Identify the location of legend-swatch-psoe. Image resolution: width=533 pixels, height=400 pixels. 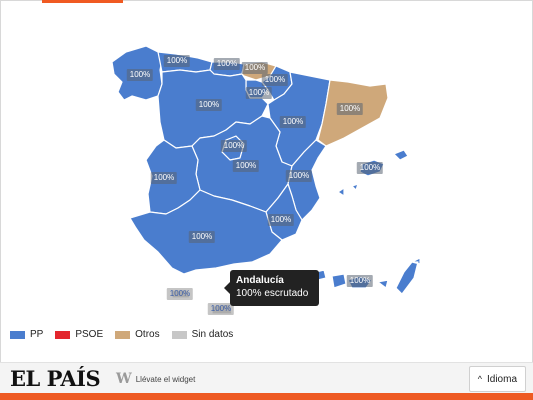
(63, 334).